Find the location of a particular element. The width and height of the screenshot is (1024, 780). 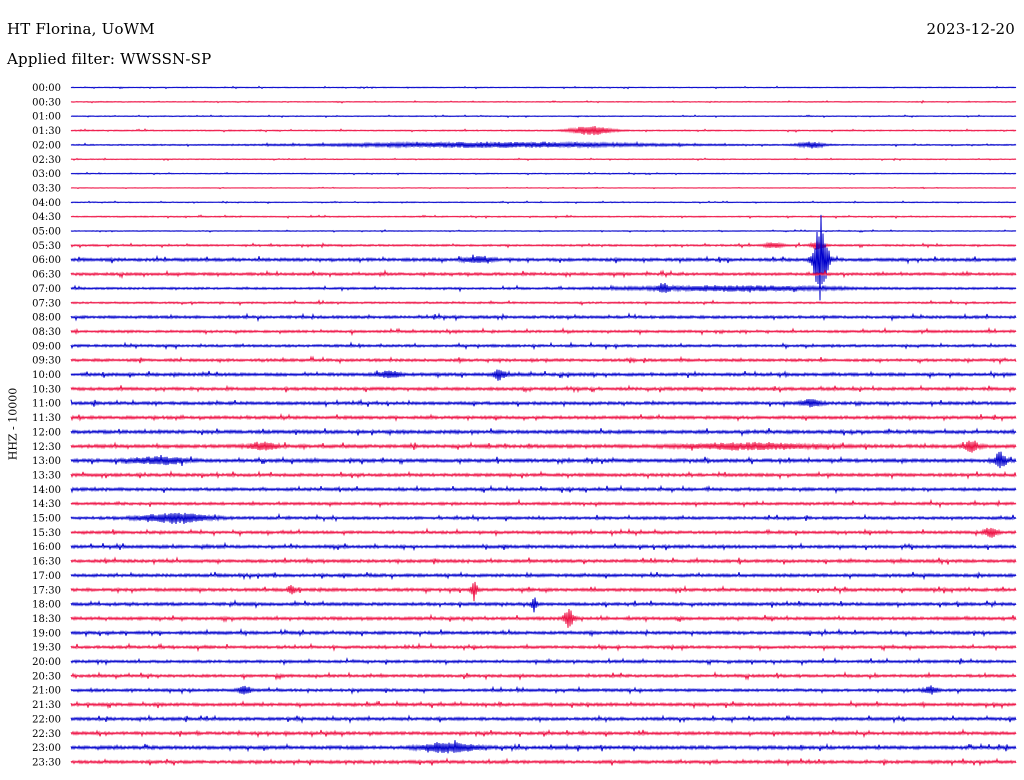

row-time-label: 02:30 is located at coordinates (46, 160).